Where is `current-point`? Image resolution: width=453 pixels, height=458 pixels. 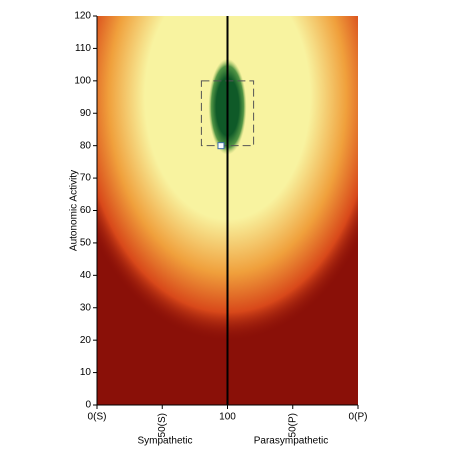 current-point is located at coordinates (221, 146).